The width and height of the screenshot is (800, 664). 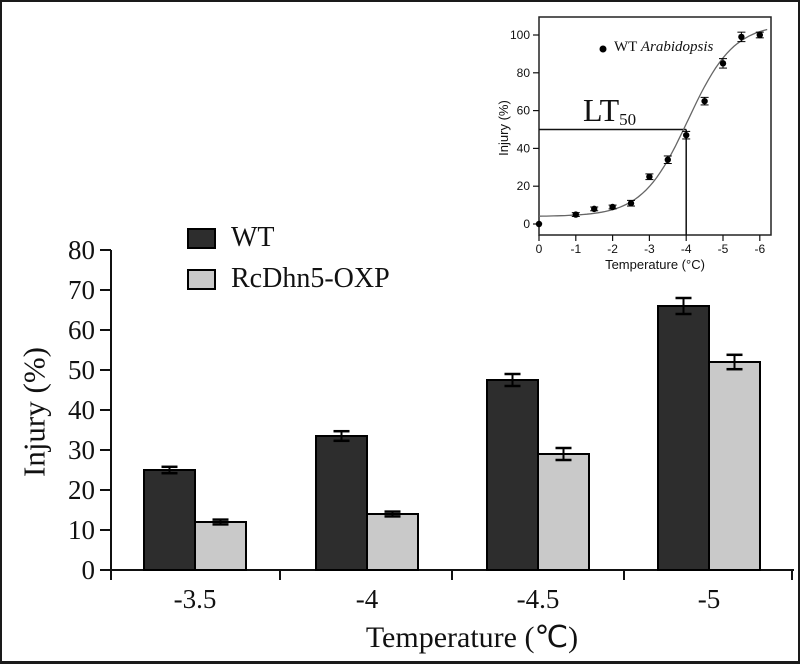 I want to click on inset-y-tick-label: 100, so click(x=520, y=35).